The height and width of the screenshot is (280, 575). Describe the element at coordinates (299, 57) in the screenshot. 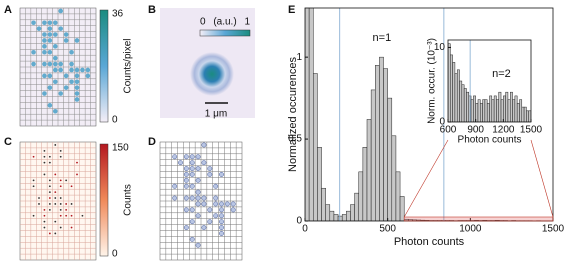

I see `y-tick-label: 1` at that location.